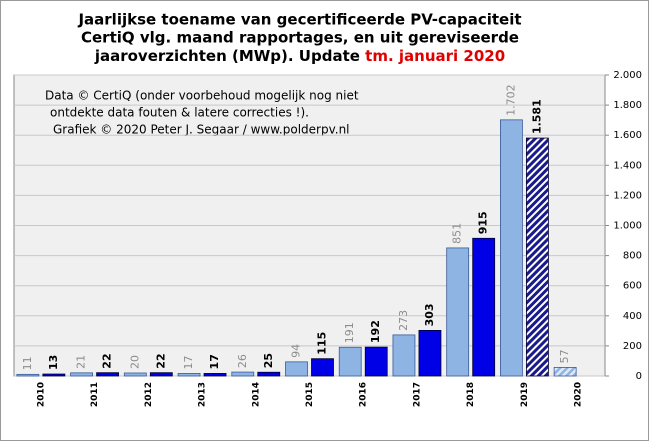 The height and width of the screenshot is (441, 649). What do you see at coordinates (471, 394) in the screenshot?
I see `x-tick-label: 2018` at bounding box center [471, 394].